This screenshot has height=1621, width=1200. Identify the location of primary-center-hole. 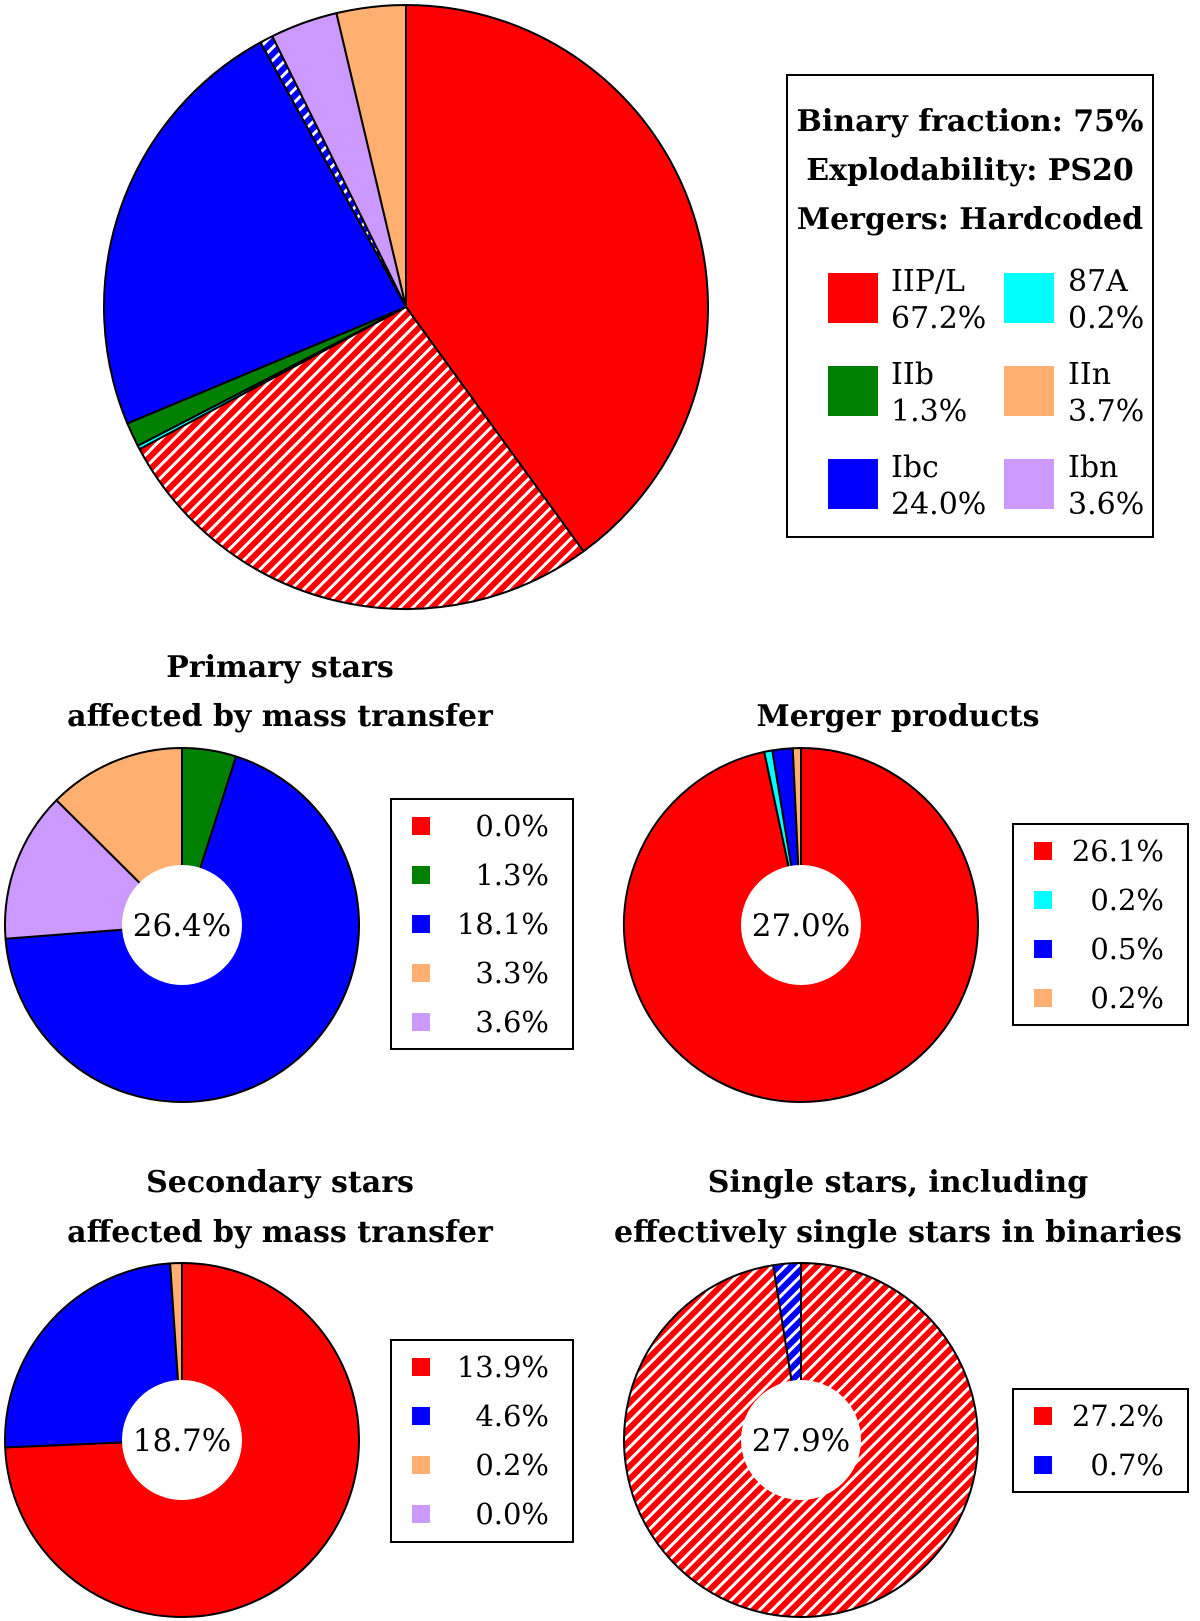
(182, 925).